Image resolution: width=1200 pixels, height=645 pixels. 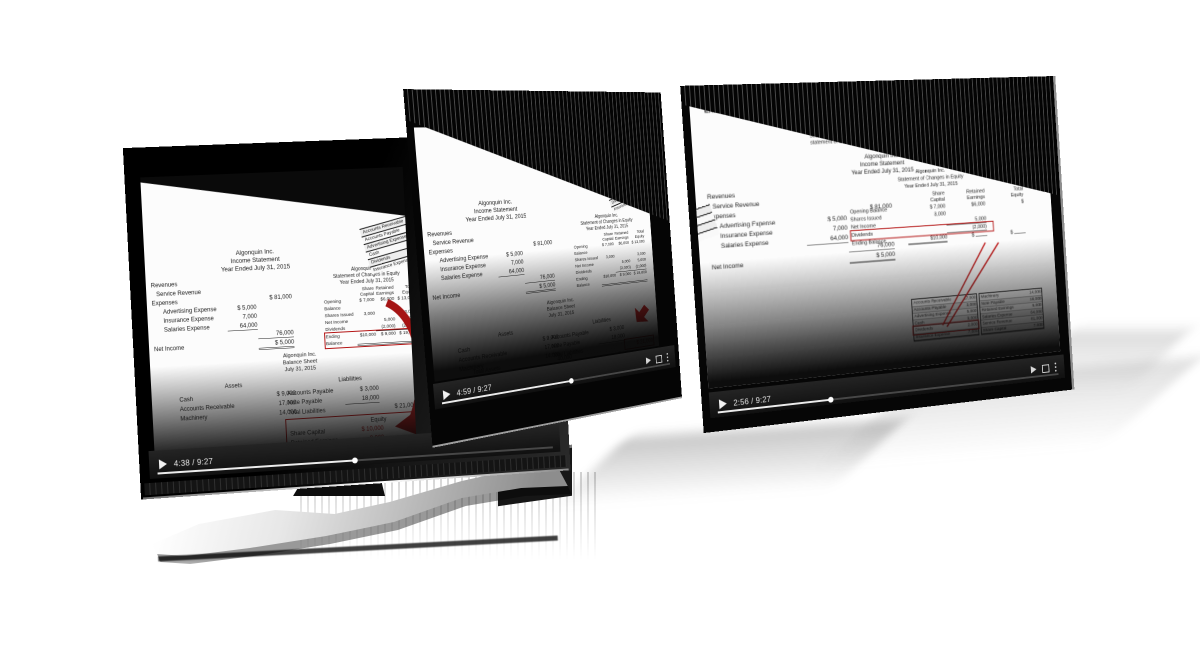 What do you see at coordinates (193, 462) in the screenshot?
I see `timestamp: 4:38 / 9:27` at bounding box center [193, 462].